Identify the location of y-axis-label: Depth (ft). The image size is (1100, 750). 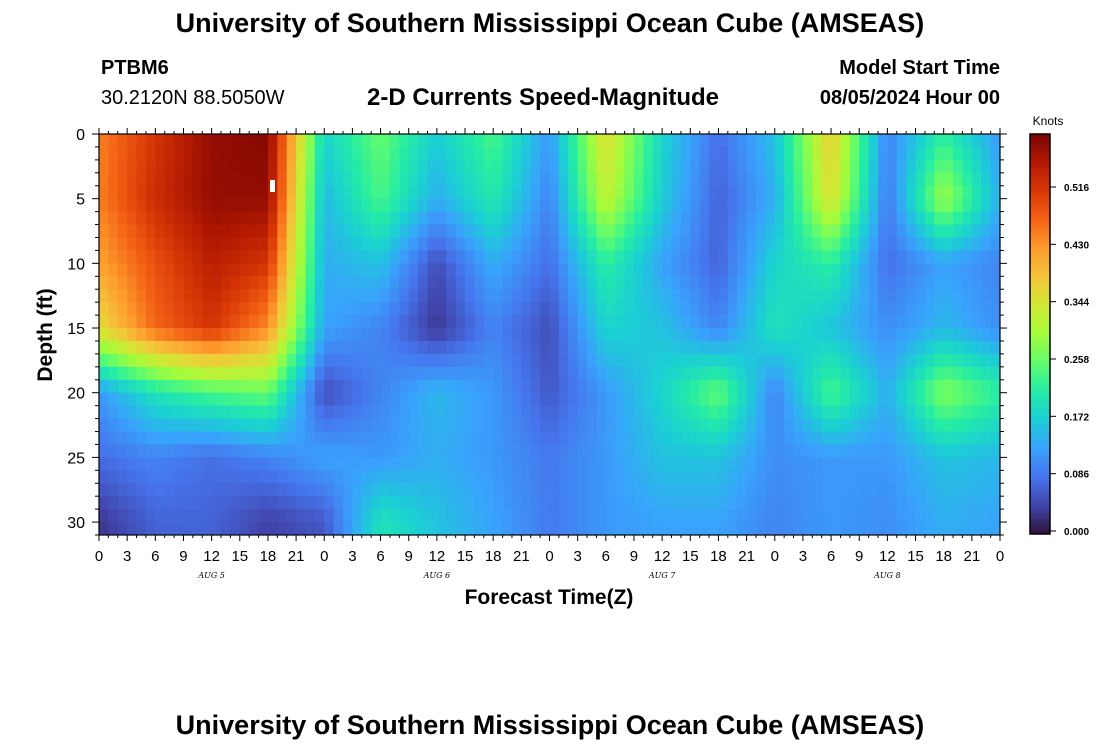
(45, 334).